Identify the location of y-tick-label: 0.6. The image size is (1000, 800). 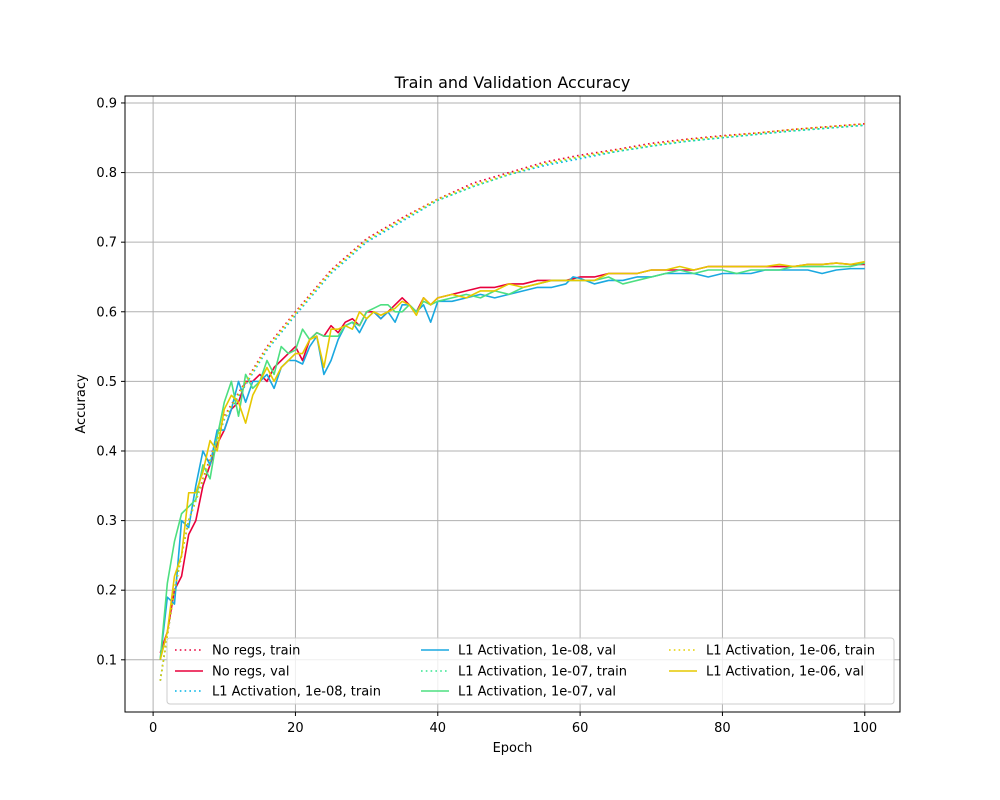
(106, 312).